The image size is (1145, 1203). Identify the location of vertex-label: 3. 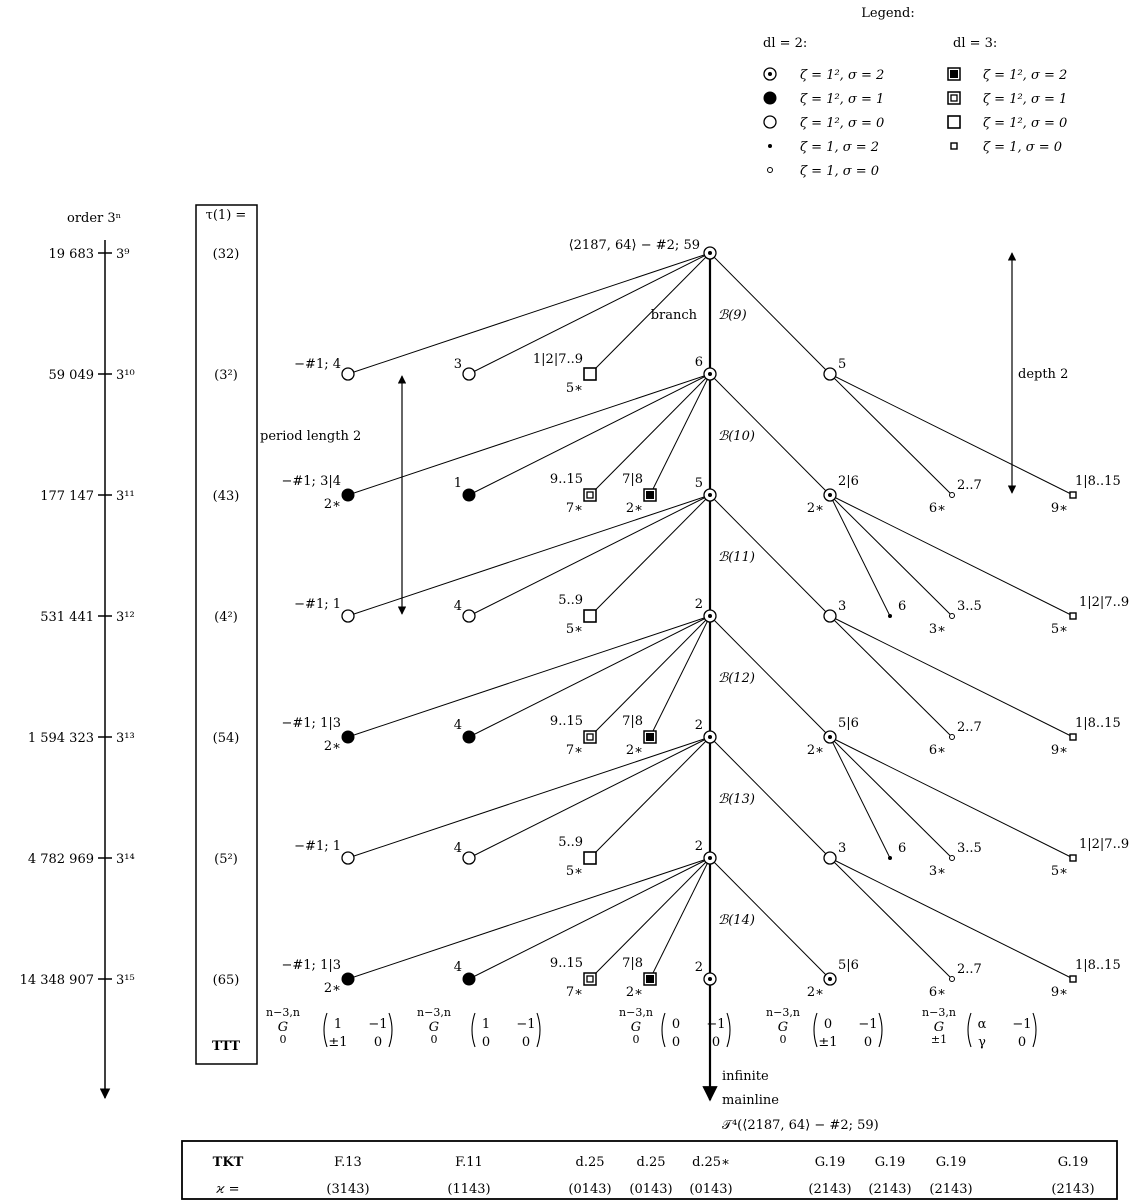
(842, 606).